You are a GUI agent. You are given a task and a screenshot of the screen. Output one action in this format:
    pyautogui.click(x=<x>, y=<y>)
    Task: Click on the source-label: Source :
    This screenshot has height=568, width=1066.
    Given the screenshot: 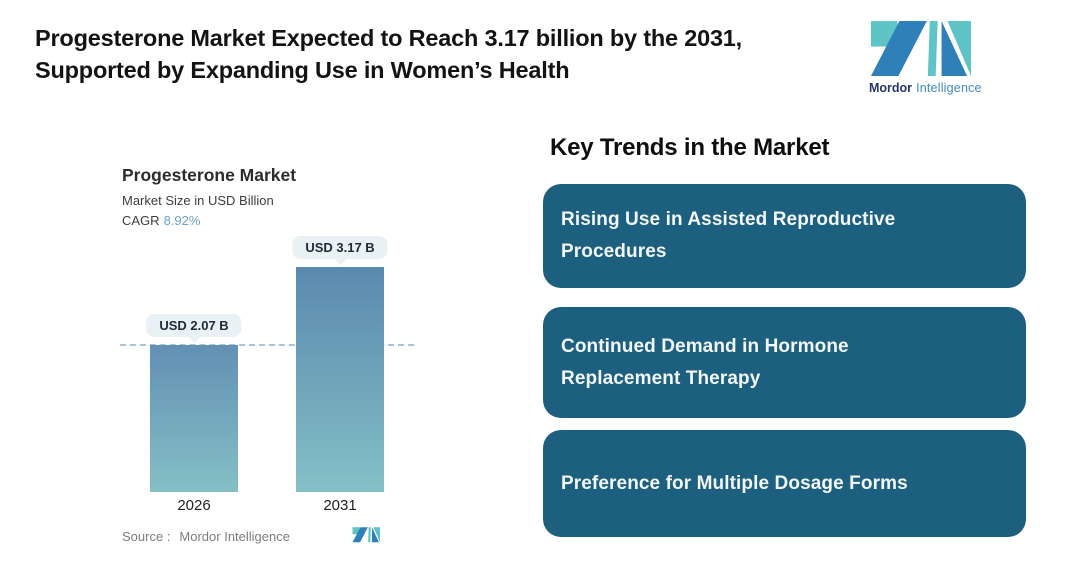 What is the action you would take?
    pyautogui.click(x=146, y=536)
    